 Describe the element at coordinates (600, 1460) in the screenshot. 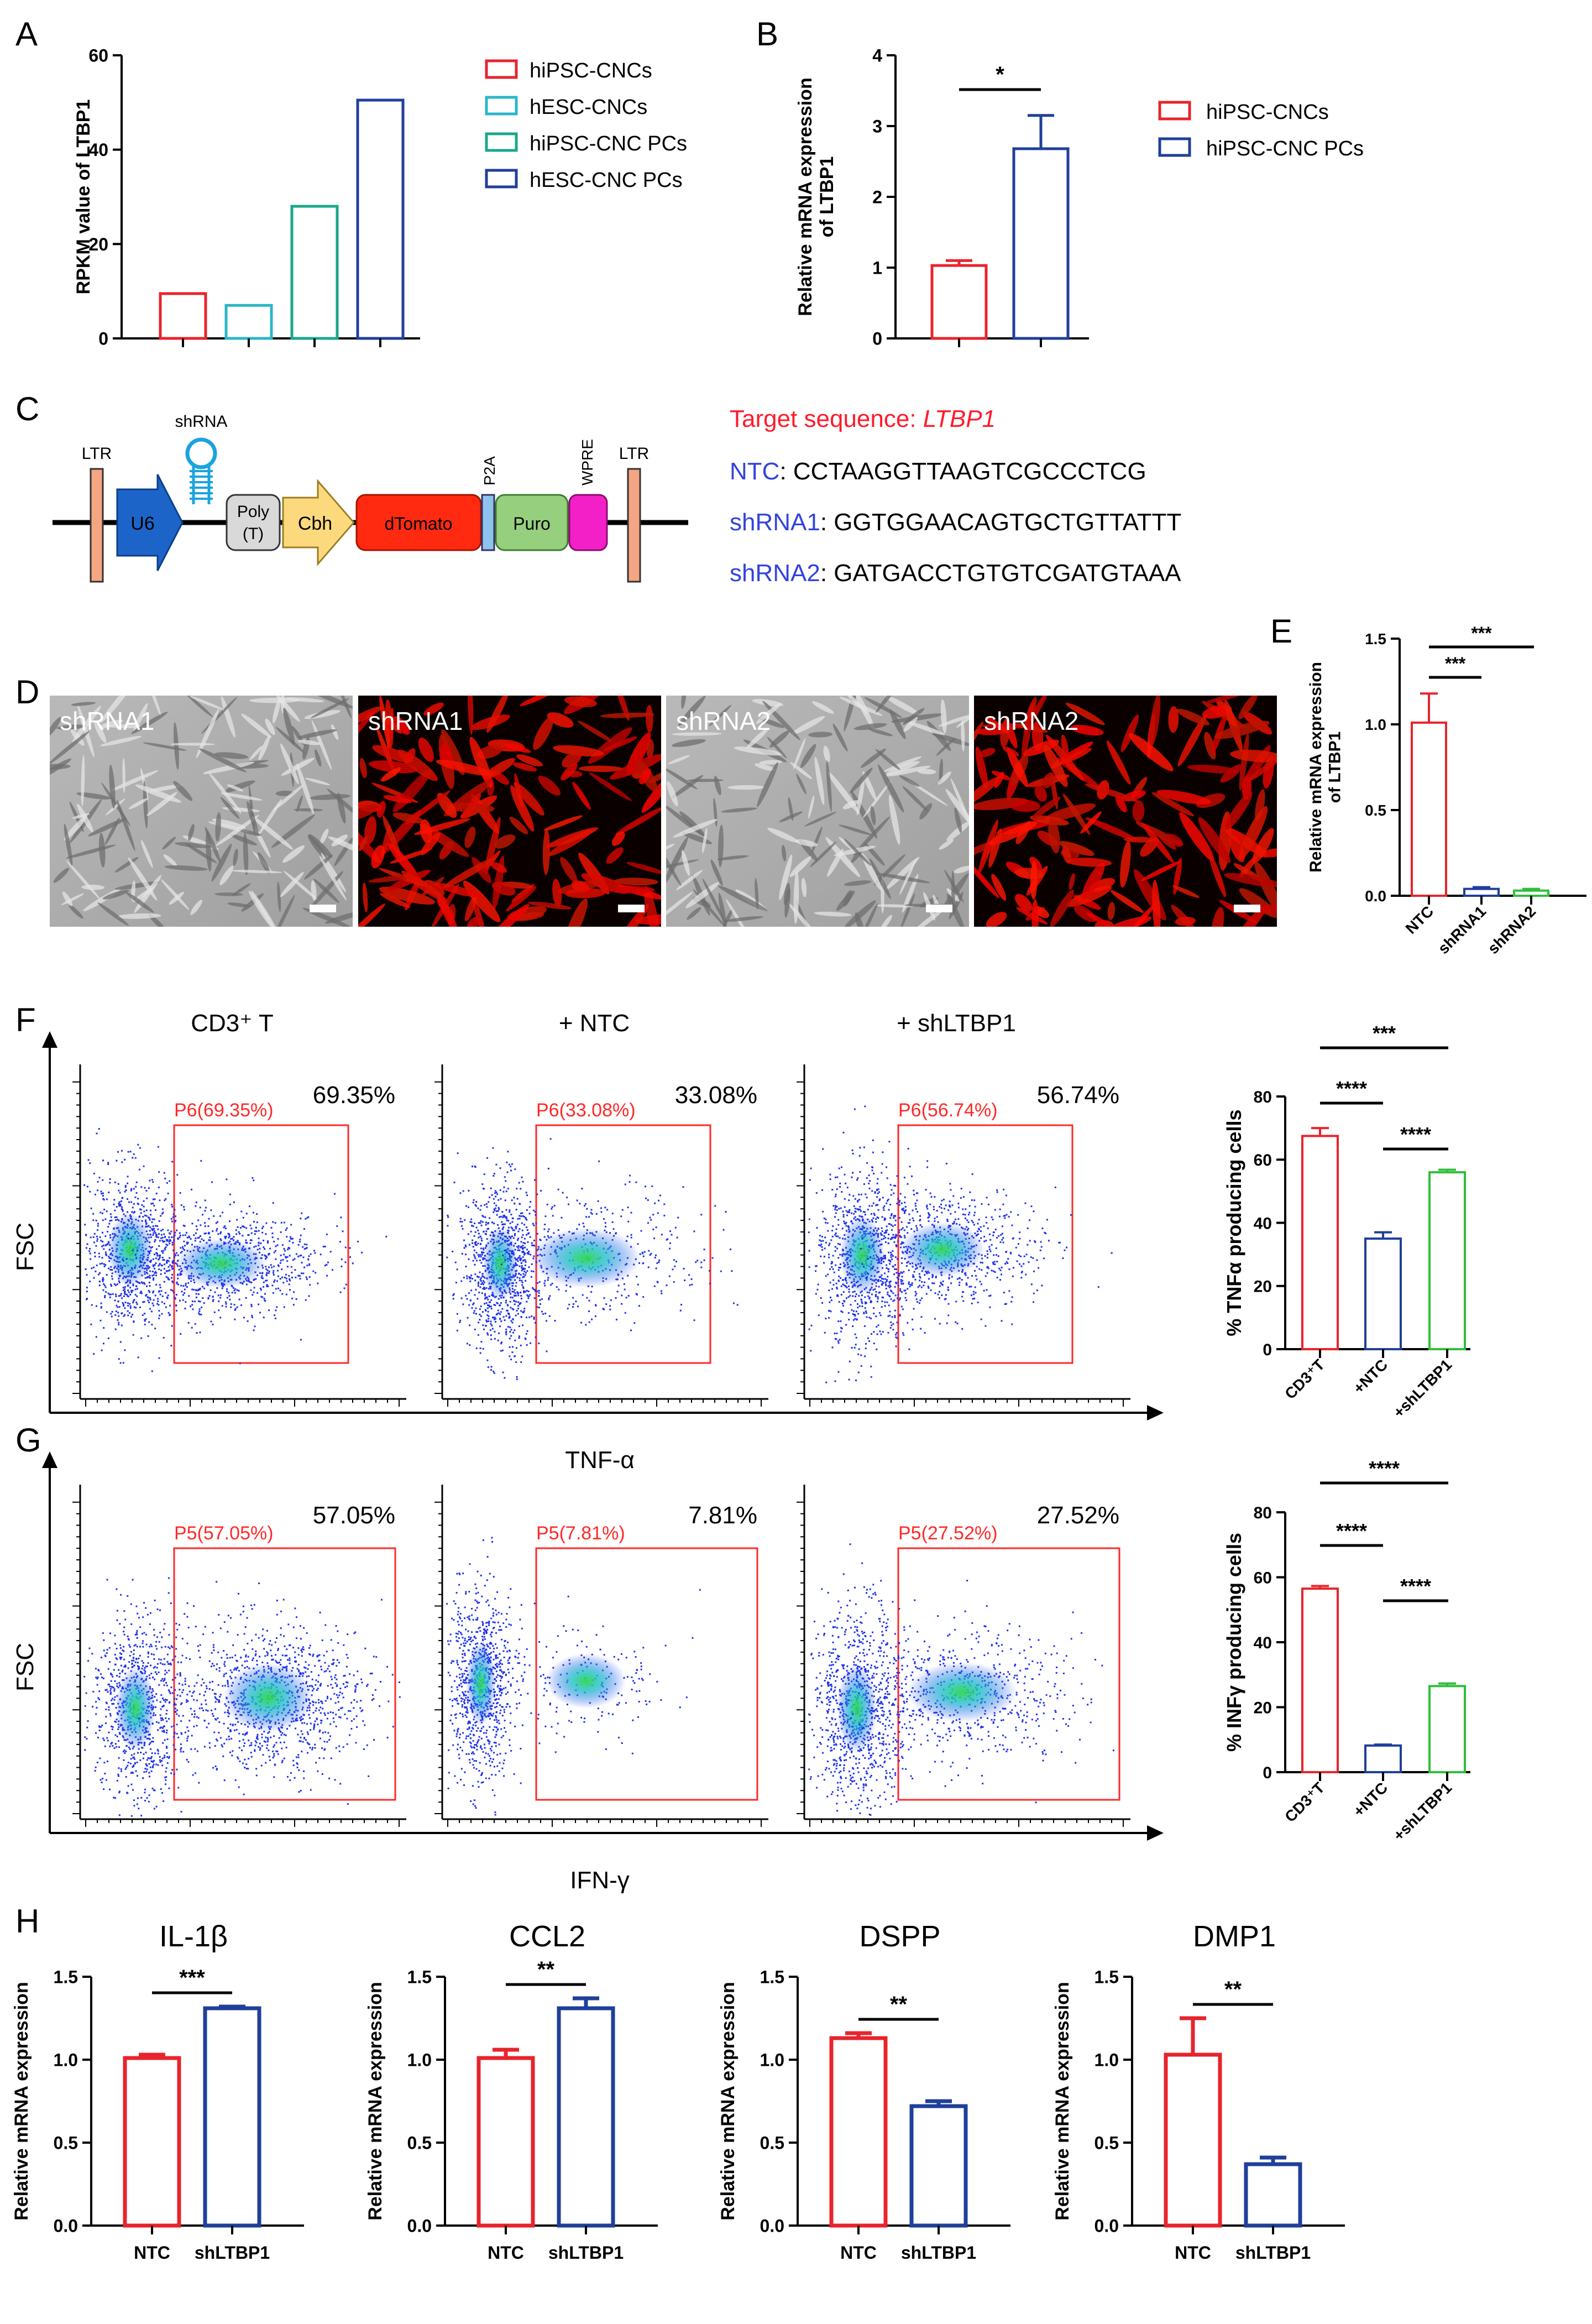

I see `flow-x-label: TNF-α` at that location.